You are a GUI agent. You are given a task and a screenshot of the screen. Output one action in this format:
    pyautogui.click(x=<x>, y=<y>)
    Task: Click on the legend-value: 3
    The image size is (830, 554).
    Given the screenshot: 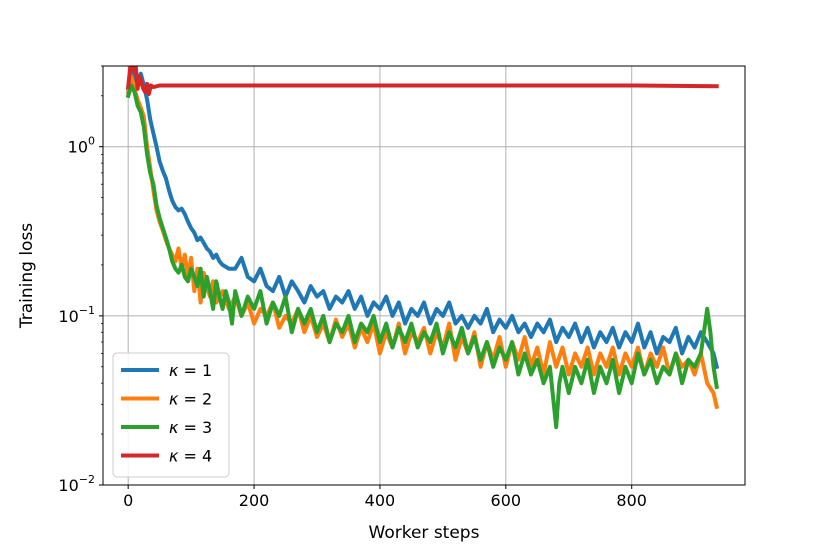 What is the action you would take?
    pyautogui.click(x=207, y=427)
    